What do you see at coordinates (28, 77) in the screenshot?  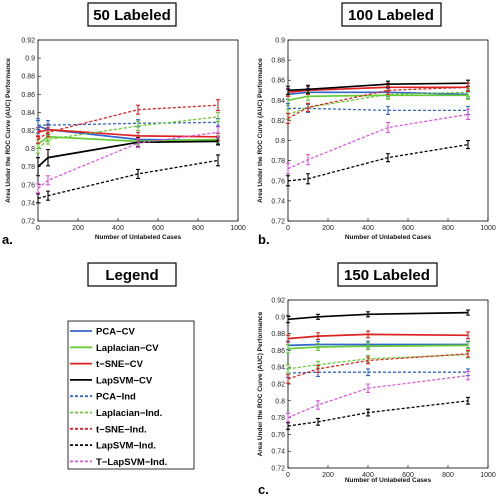 I see `y-tick-label: 0.88` at bounding box center [28, 77].